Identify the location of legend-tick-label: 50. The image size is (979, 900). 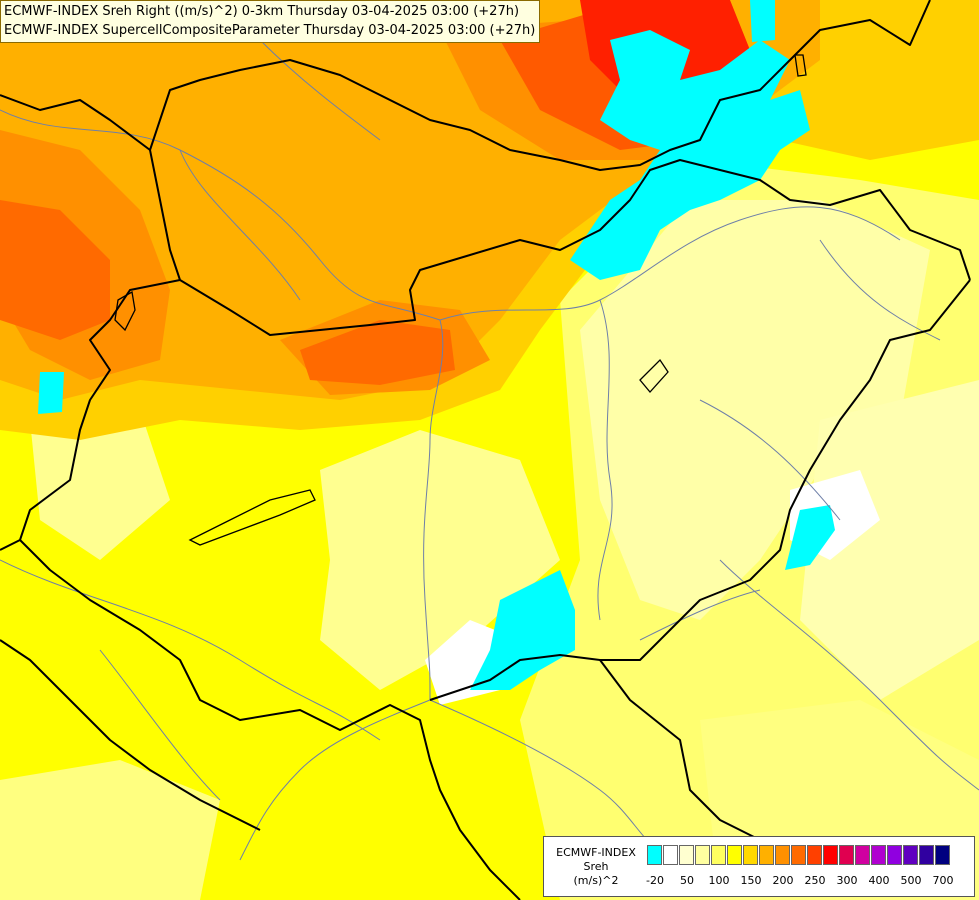
(687, 880).